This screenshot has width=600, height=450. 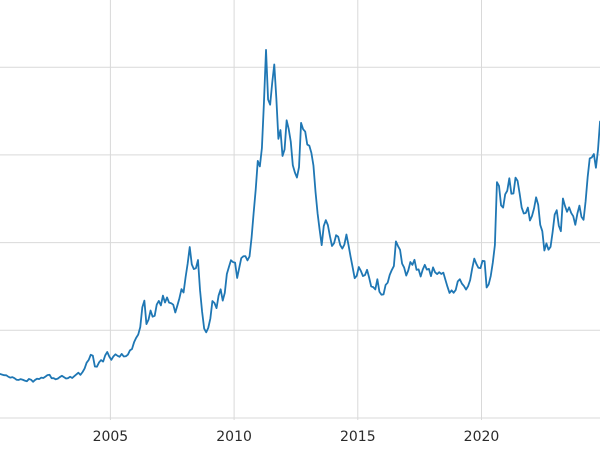 What do you see at coordinates (234, 437) in the screenshot?
I see `x-tick-label-2010: 2010` at bounding box center [234, 437].